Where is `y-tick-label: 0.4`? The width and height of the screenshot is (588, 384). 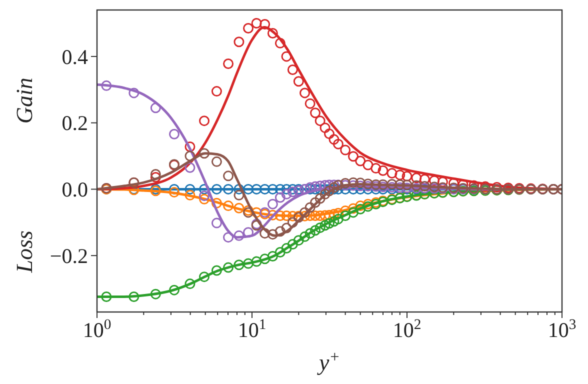 y-tick-label: 0.4 is located at coordinates (75, 56).